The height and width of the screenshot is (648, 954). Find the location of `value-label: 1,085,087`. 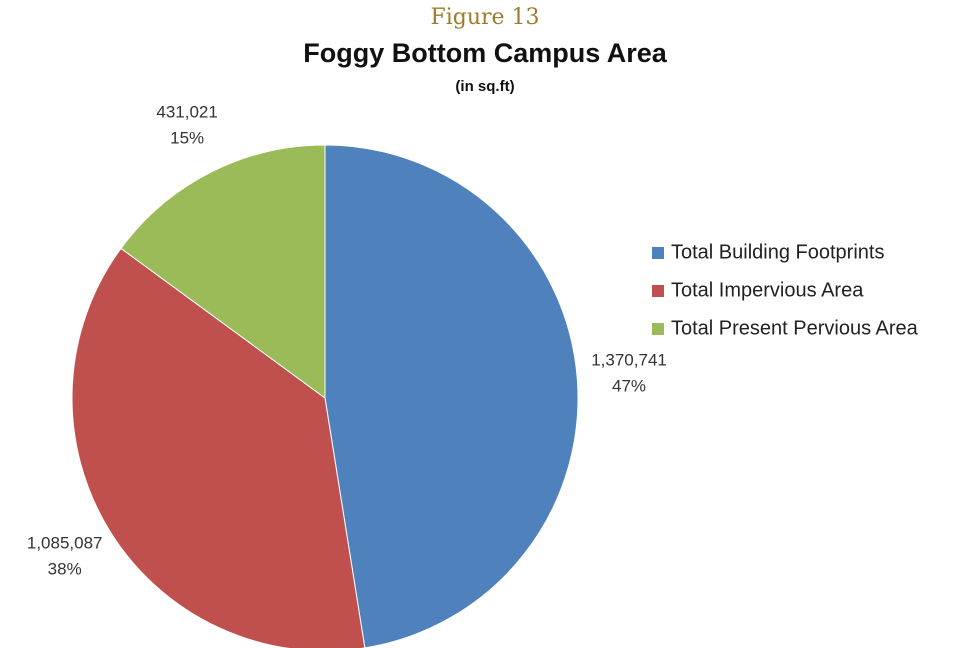

value-label: 1,085,087 is located at coordinates (65, 542).